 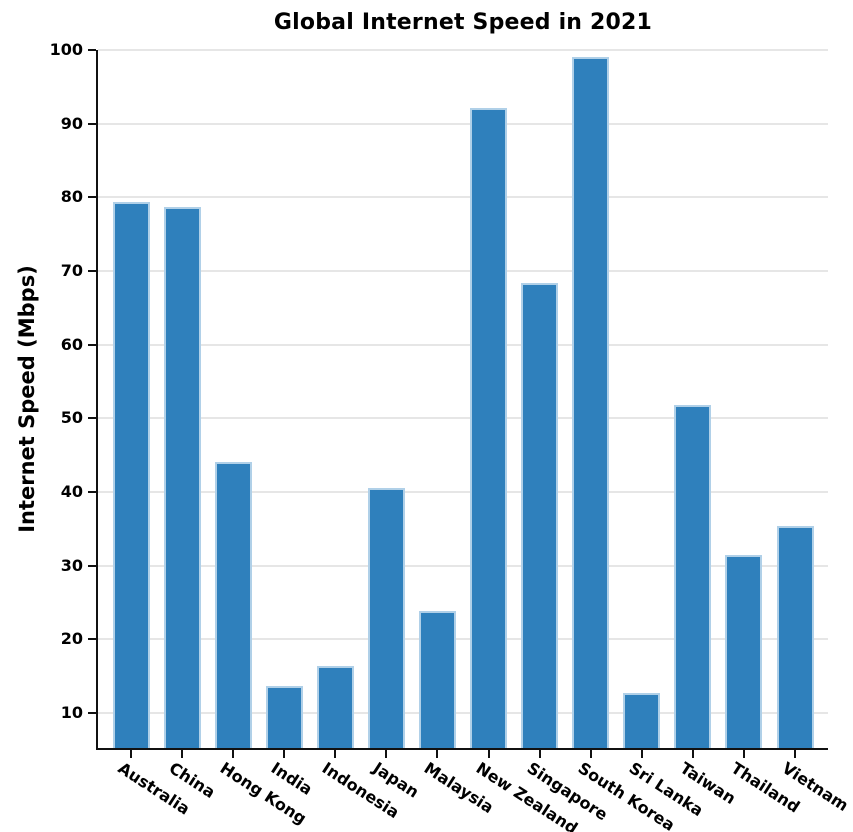 I want to click on y-tick-label-60: 60, so click(x=71, y=344).